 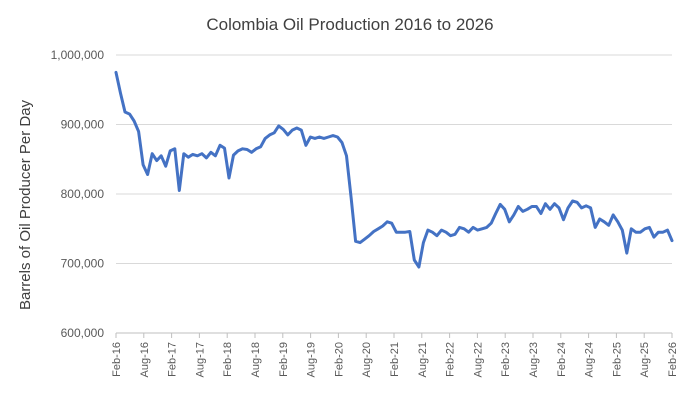 What do you see at coordinates (339, 359) in the screenshot?
I see `x-tick-label: Feb-20` at bounding box center [339, 359].